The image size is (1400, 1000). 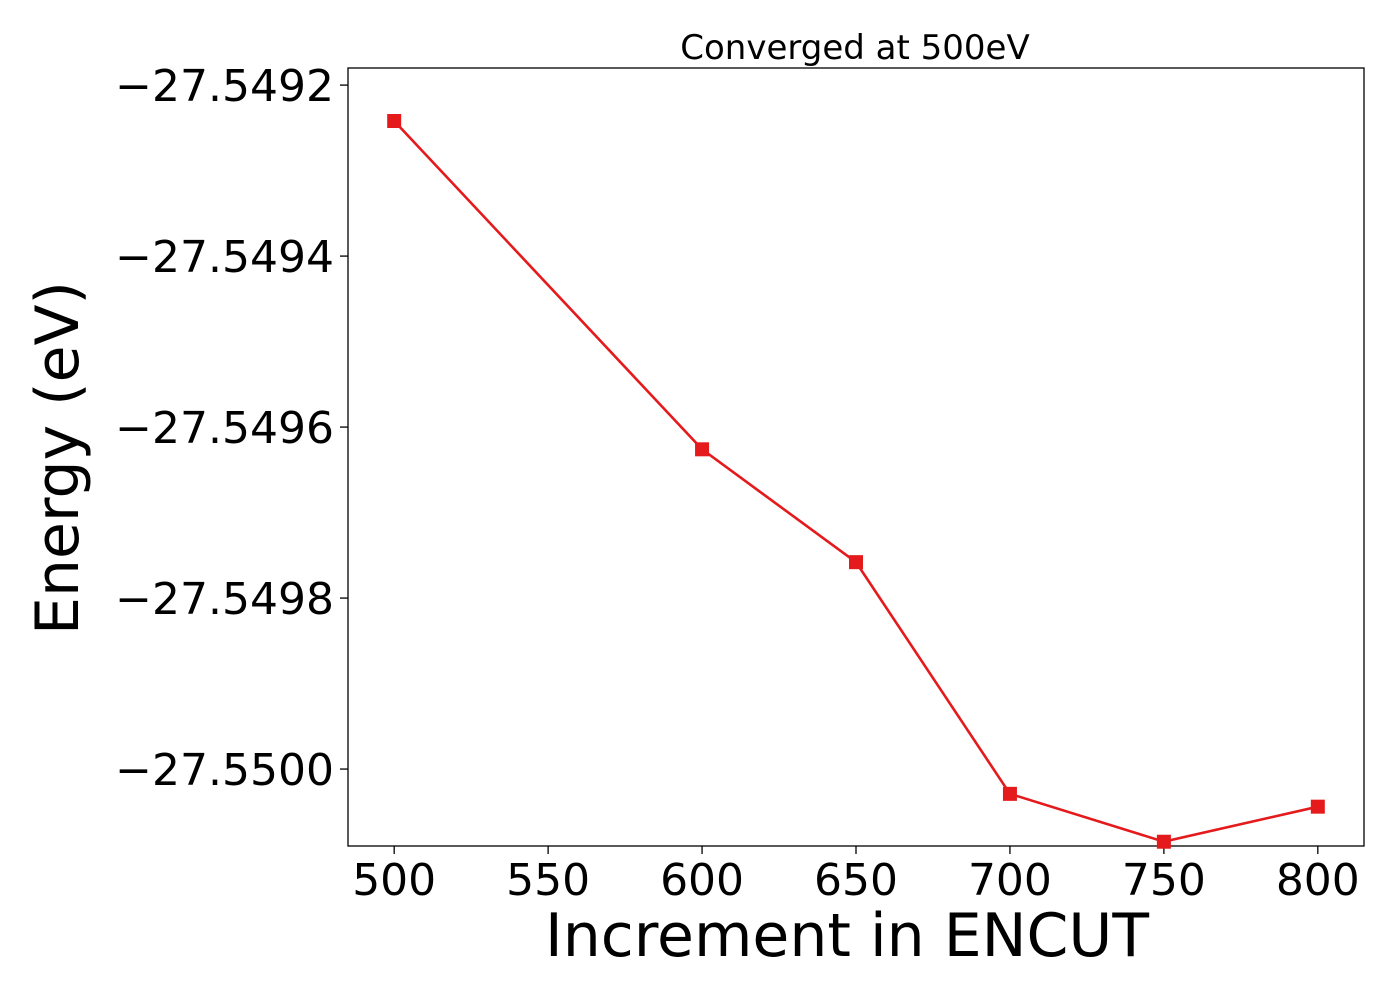 I want to click on x-tick-label: 550, so click(x=548, y=880).